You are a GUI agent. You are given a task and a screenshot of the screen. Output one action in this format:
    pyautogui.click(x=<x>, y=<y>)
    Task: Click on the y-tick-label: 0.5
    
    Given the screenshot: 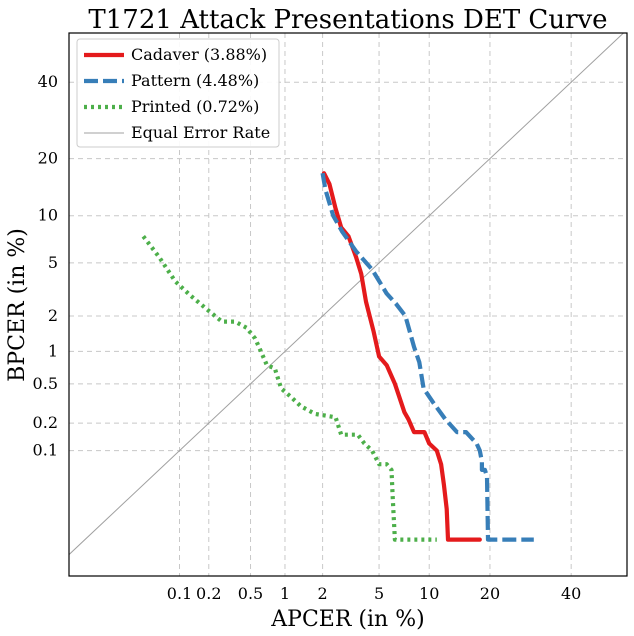 What is the action you would take?
    pyautogui.click(x=45, y=383)
    